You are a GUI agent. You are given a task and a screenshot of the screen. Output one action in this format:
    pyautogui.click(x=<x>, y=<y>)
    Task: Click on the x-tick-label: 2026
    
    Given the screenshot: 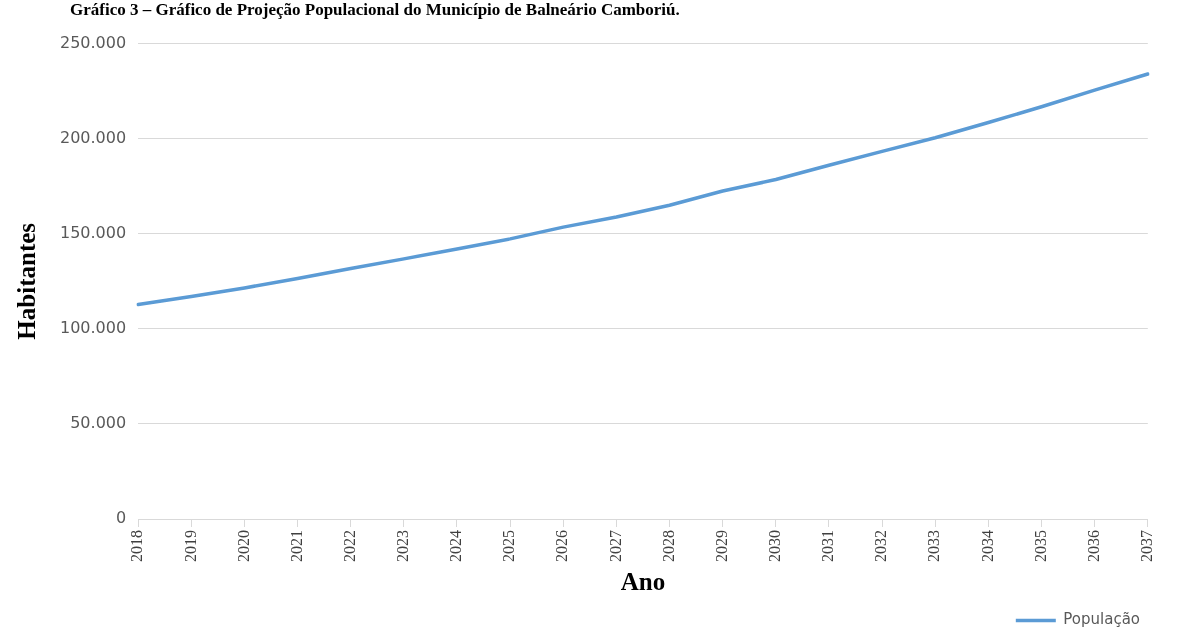 What is the action you would take?
    pyautogui.click(x=562, y=546)
    